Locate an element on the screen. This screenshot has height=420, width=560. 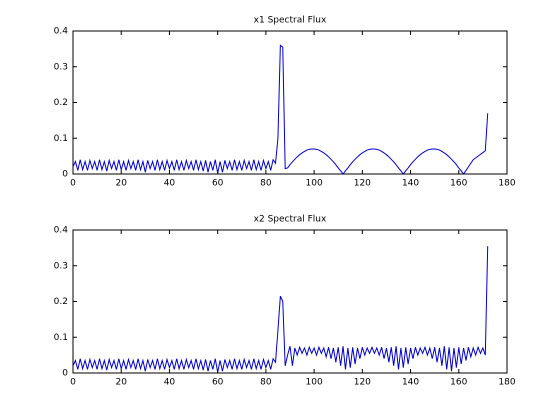
chart-title: x1 Spectral Flux is located at coordinates (290, 21).